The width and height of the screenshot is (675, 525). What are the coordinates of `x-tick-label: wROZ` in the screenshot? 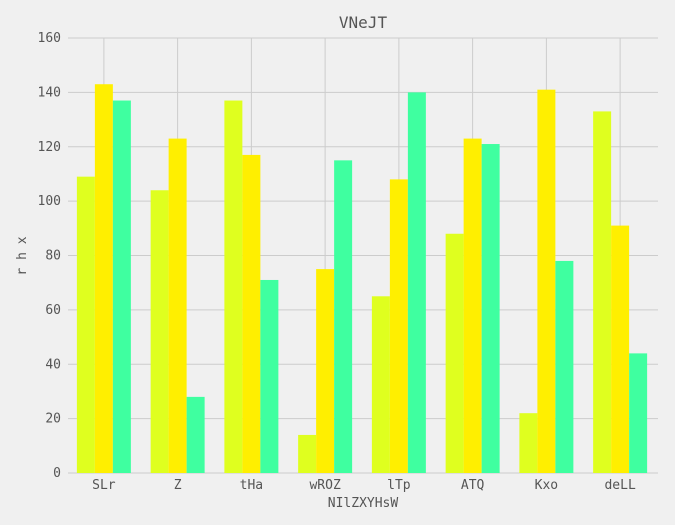 It's located at (324, 485).